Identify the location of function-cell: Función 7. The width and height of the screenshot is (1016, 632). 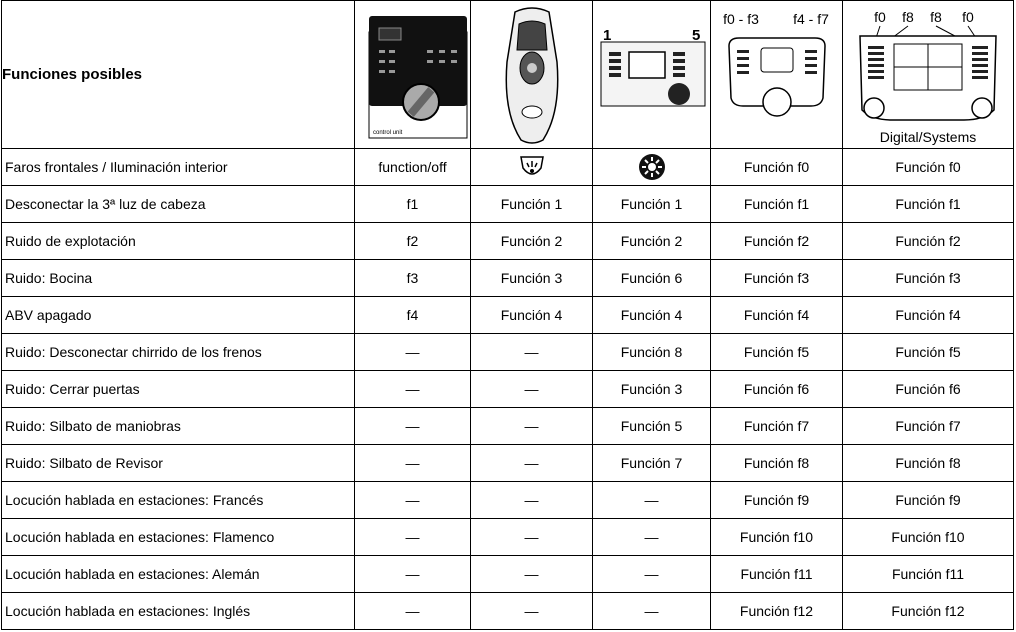
(651, 463).